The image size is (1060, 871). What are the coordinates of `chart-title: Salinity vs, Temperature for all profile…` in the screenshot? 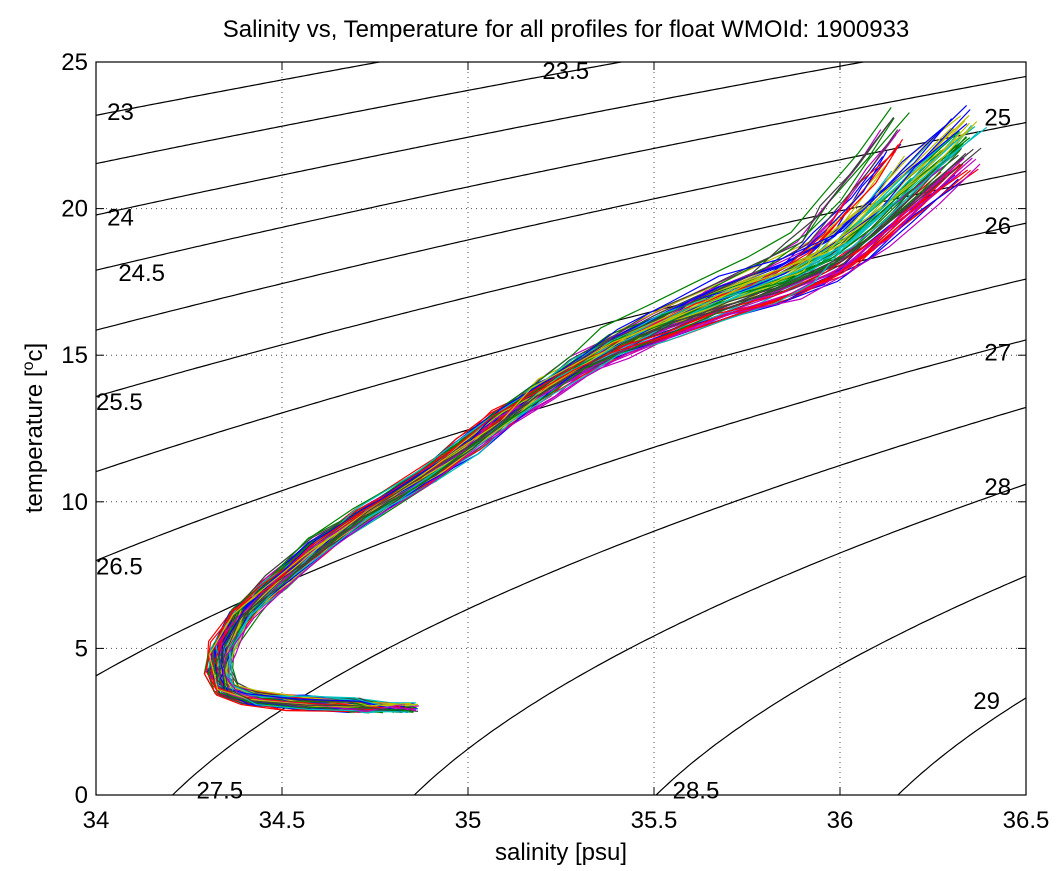 It's located at (566, 29).